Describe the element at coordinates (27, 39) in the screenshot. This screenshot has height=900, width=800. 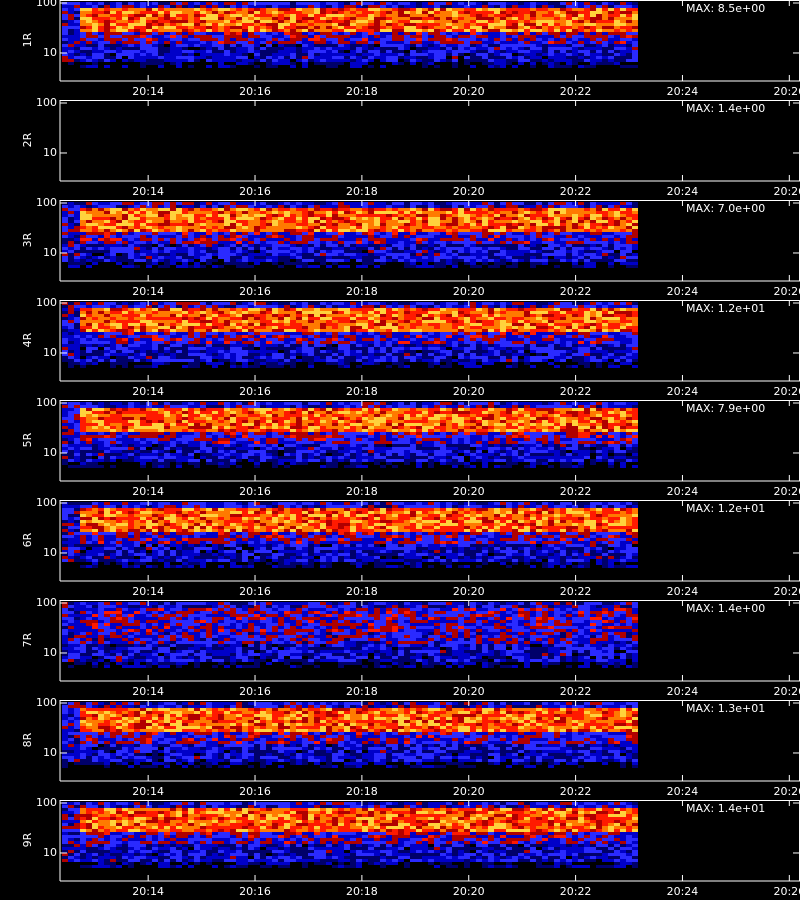
I see `y-axis-label: 1R` at that location.